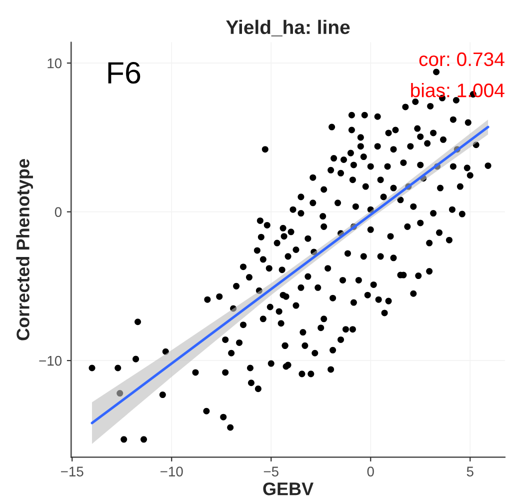 The height and width of the screenshot is (497, 508). Describe the element at coordinates (457, 90) in the screenshot. I see `annotation: bias: 1.004` at that location.